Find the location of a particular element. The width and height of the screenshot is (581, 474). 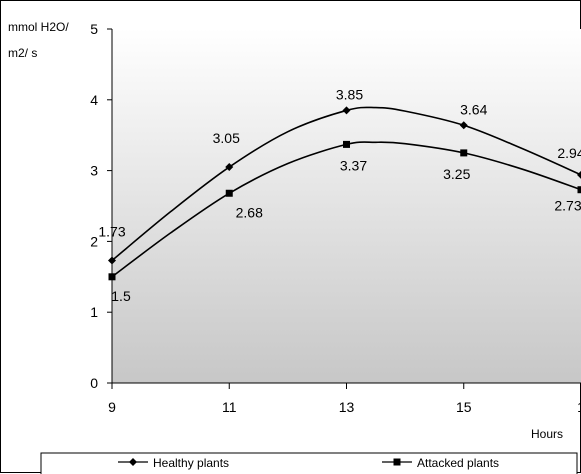

legend-label: Attacked plants is located at coordinates (458, 463).